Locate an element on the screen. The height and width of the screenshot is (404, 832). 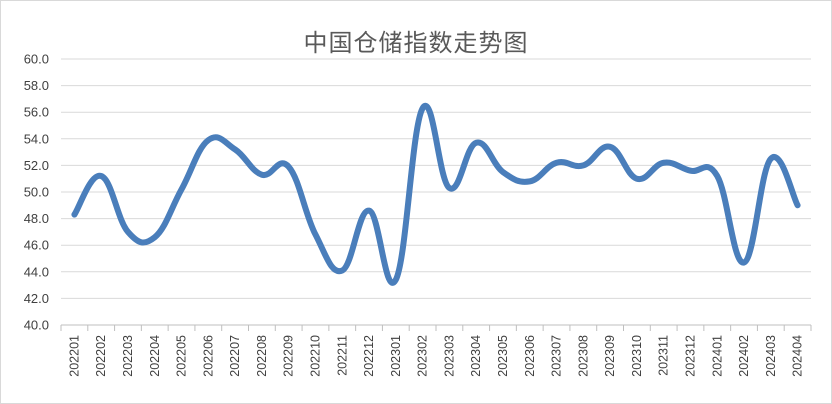
x-tick-label: 202305 is located at coordinates (503, 356).